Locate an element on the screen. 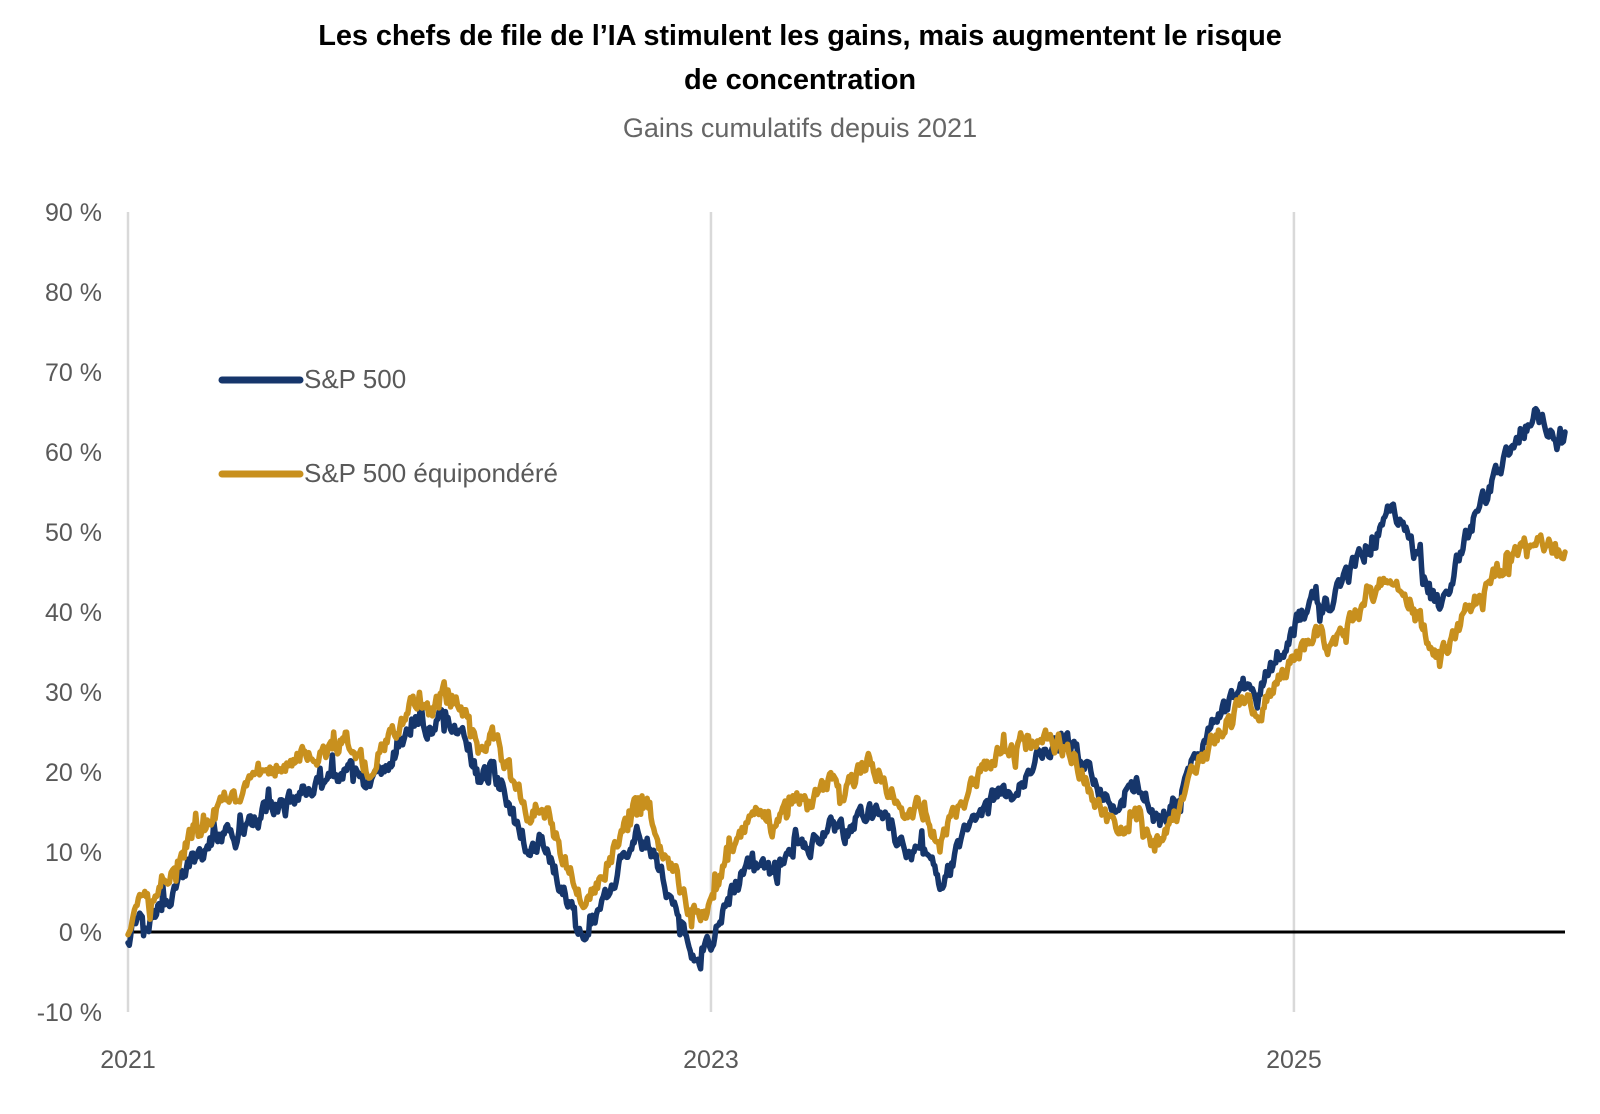 This screenshot has height=1114, width=1600. chart-title-line-2: de concentration is located at coordinates (800, 80).